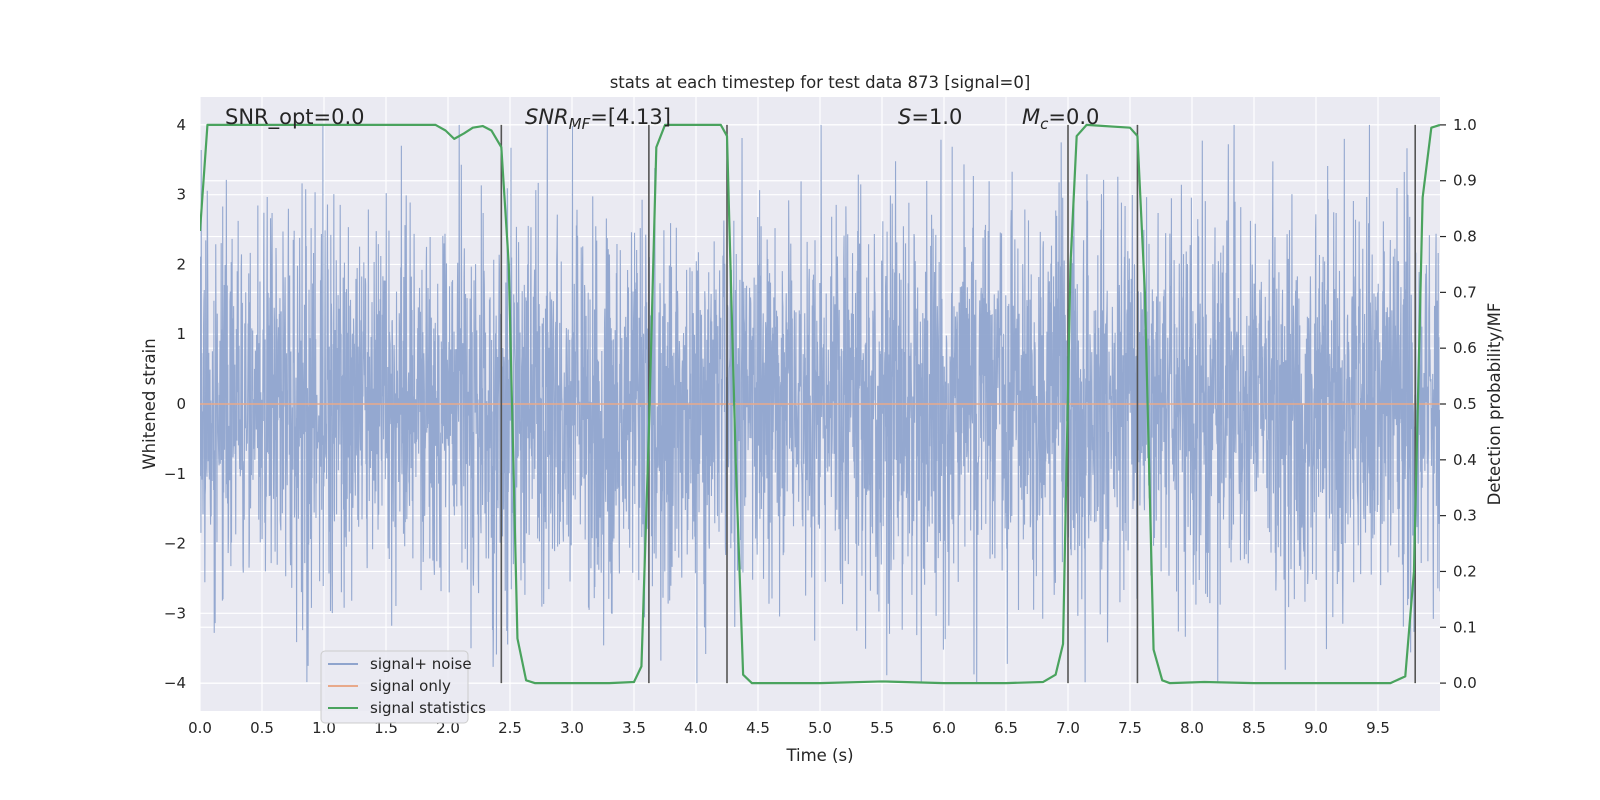 This screenshot has width=1600, height=800. I want to click on annotation-snr-opt: SNR_opt=0.0, so click(295, 117).